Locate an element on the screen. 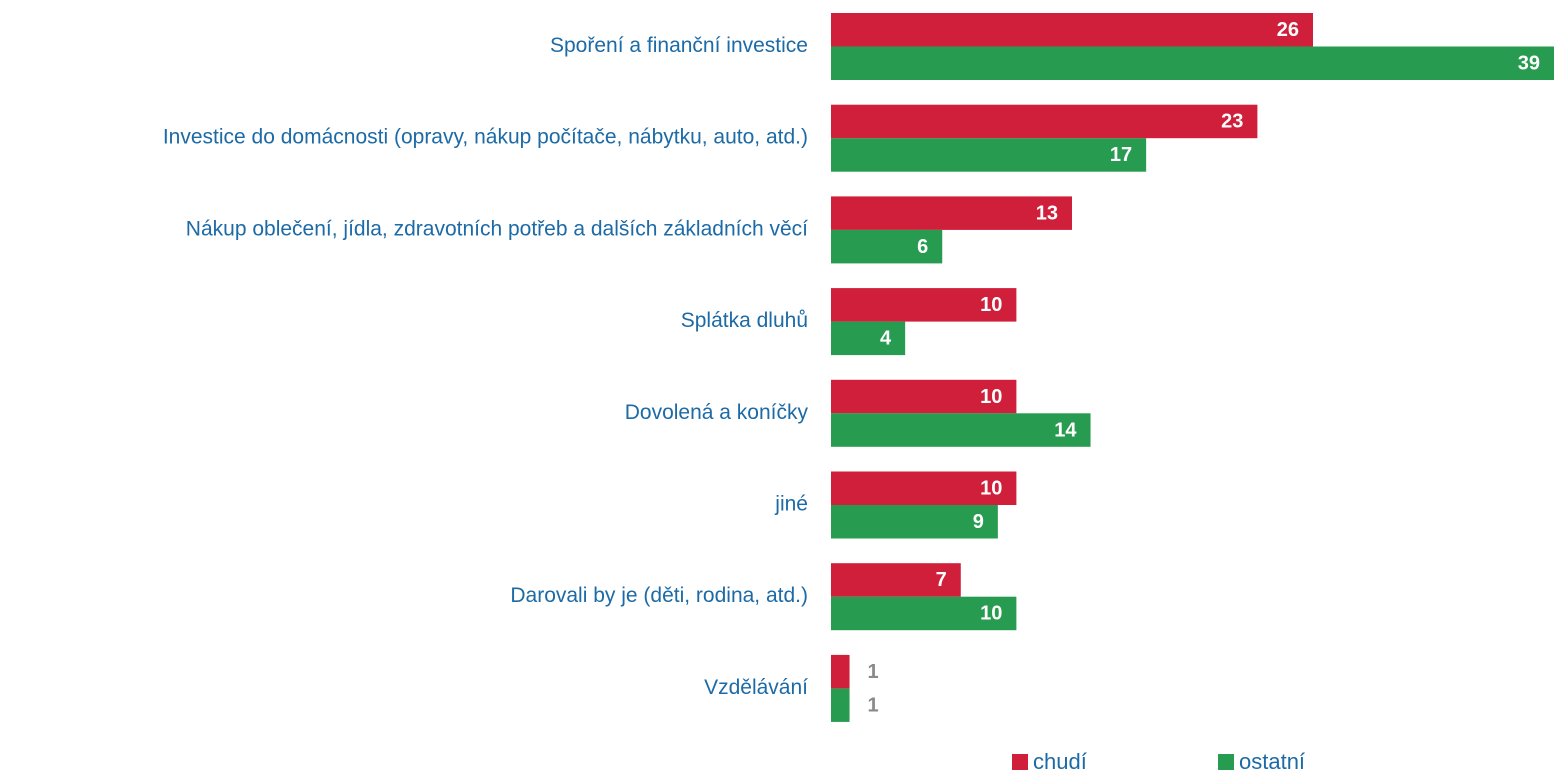 The image size is (1554, 773). legend-label: chudí is located at coordinates (1060, 761).